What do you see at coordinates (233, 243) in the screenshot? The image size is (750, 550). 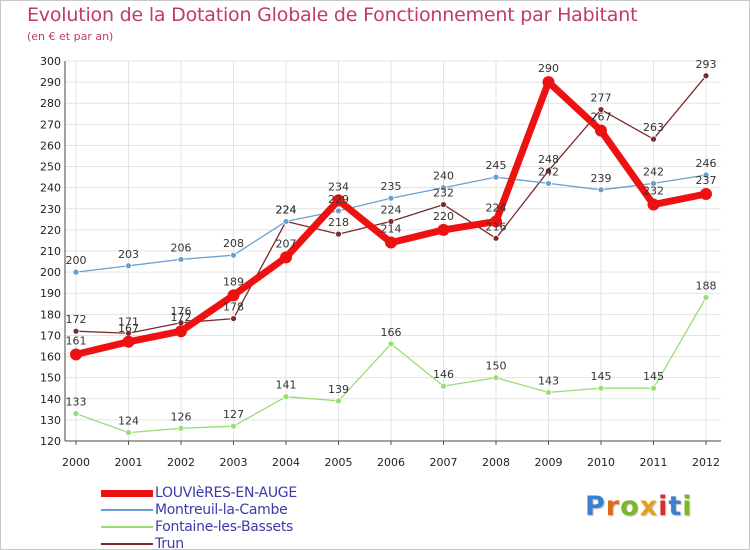 I see `data-label: 208` at bounding box center [233, 243].